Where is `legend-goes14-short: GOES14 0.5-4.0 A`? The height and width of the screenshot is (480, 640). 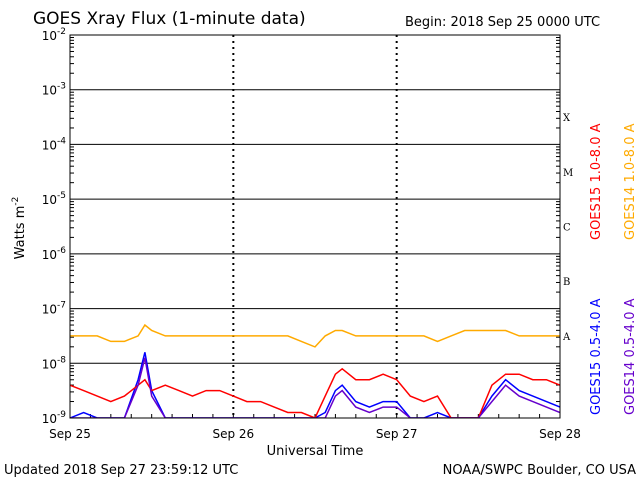
legend-goes14-short: GOES14 0.5-4.0 A is located at coordinates (630, 356).